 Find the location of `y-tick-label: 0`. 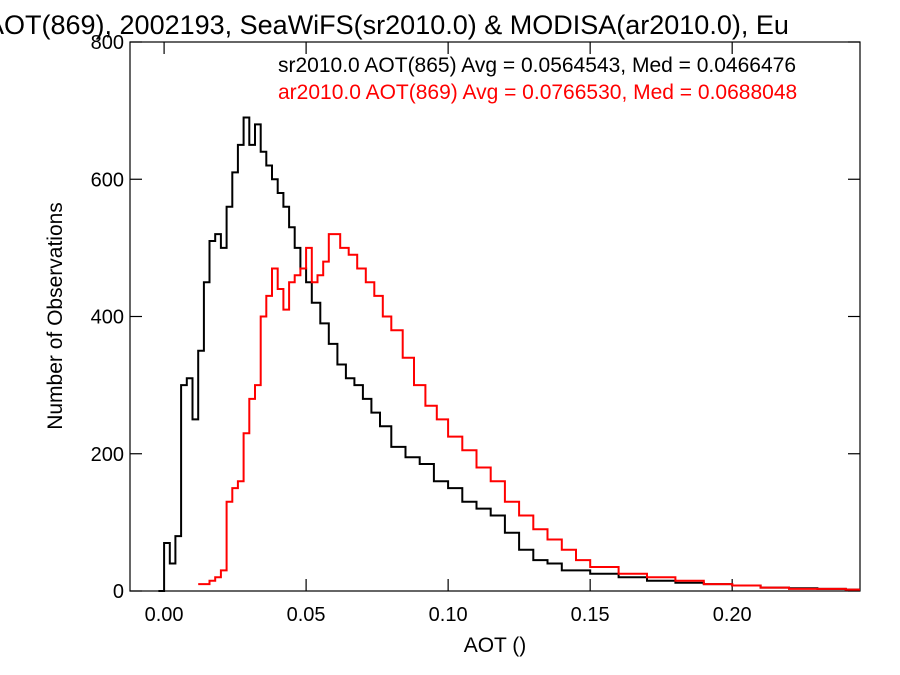

y-tick-label: 0 is located at coordinates (118, 592).